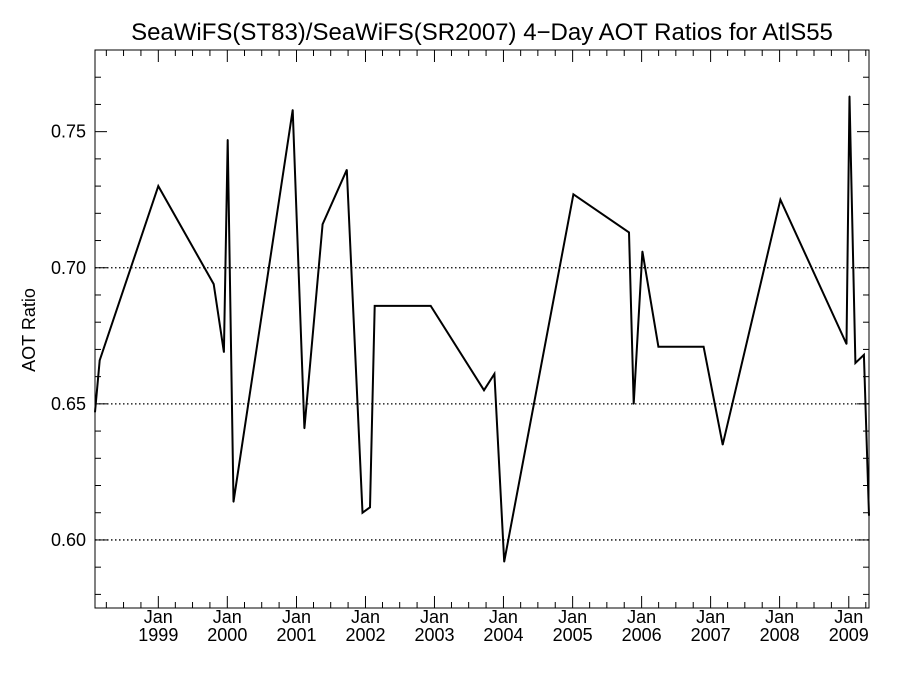  Describe the element at coordinates (849, 635) in the screenshot. I see `x-tick-label-year: 2009` at that location.